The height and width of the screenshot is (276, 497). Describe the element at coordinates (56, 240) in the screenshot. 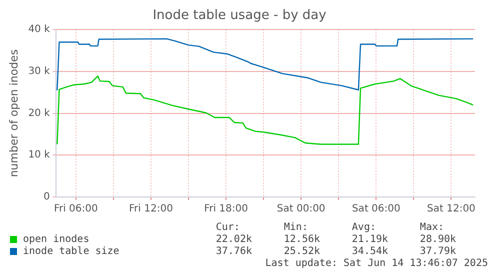

I see `legend-label: open inodes` at that location.